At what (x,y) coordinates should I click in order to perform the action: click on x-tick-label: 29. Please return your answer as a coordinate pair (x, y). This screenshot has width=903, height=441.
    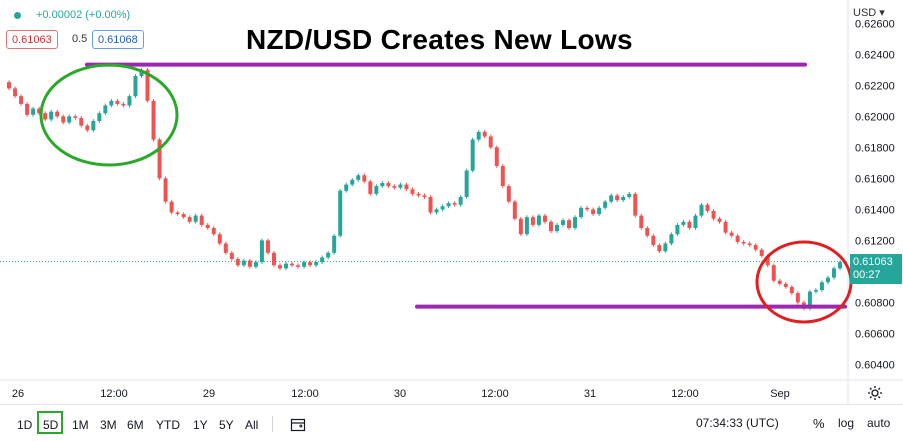
    Looking at the image, I should click on (209, 394).